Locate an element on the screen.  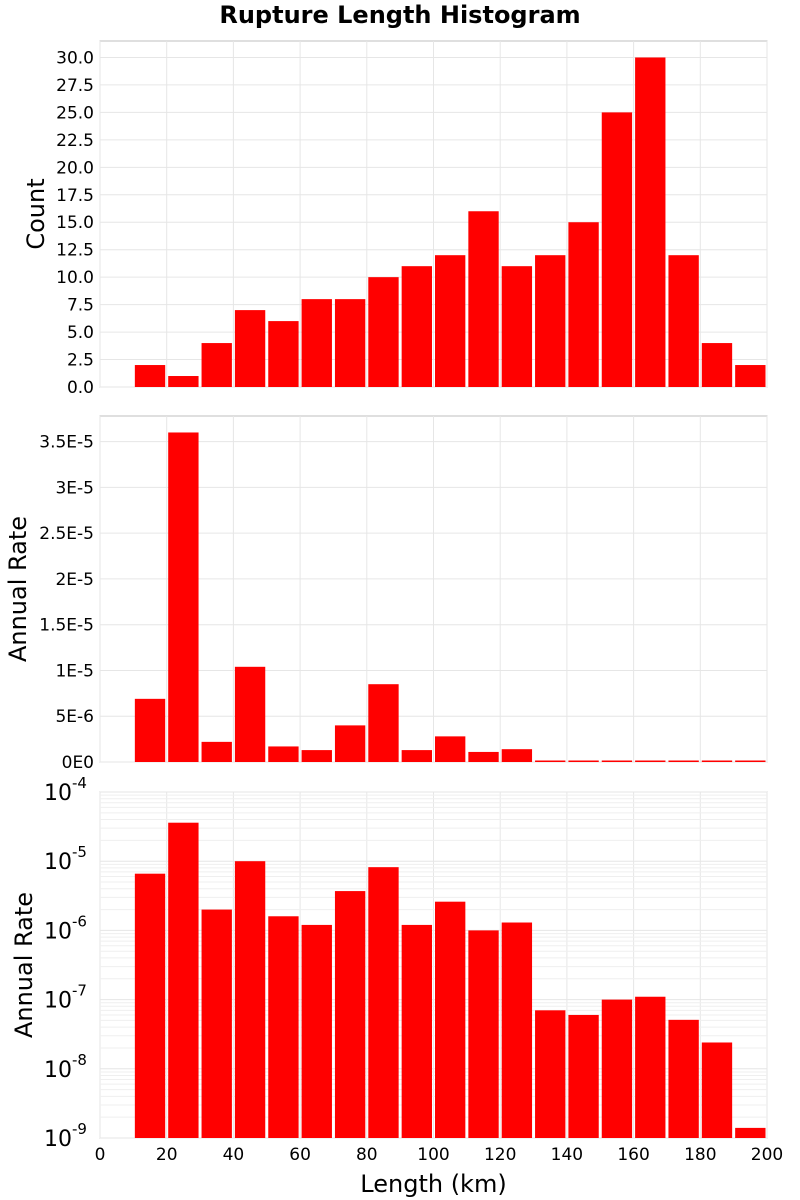
y-tick-label: 7.5 is located at coordinates (80, 306).